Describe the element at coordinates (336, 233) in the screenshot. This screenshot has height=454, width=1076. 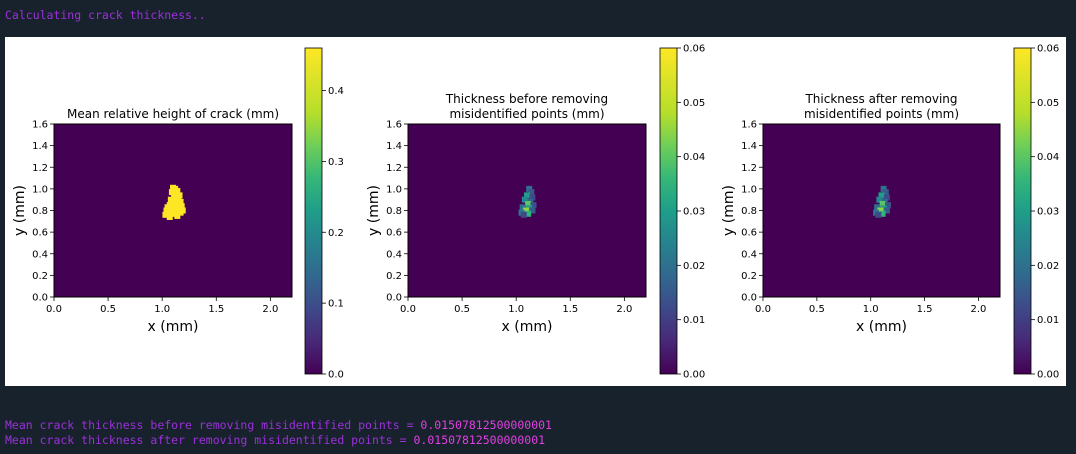
I see `colorbar-tick-label: 0.2` at that location.